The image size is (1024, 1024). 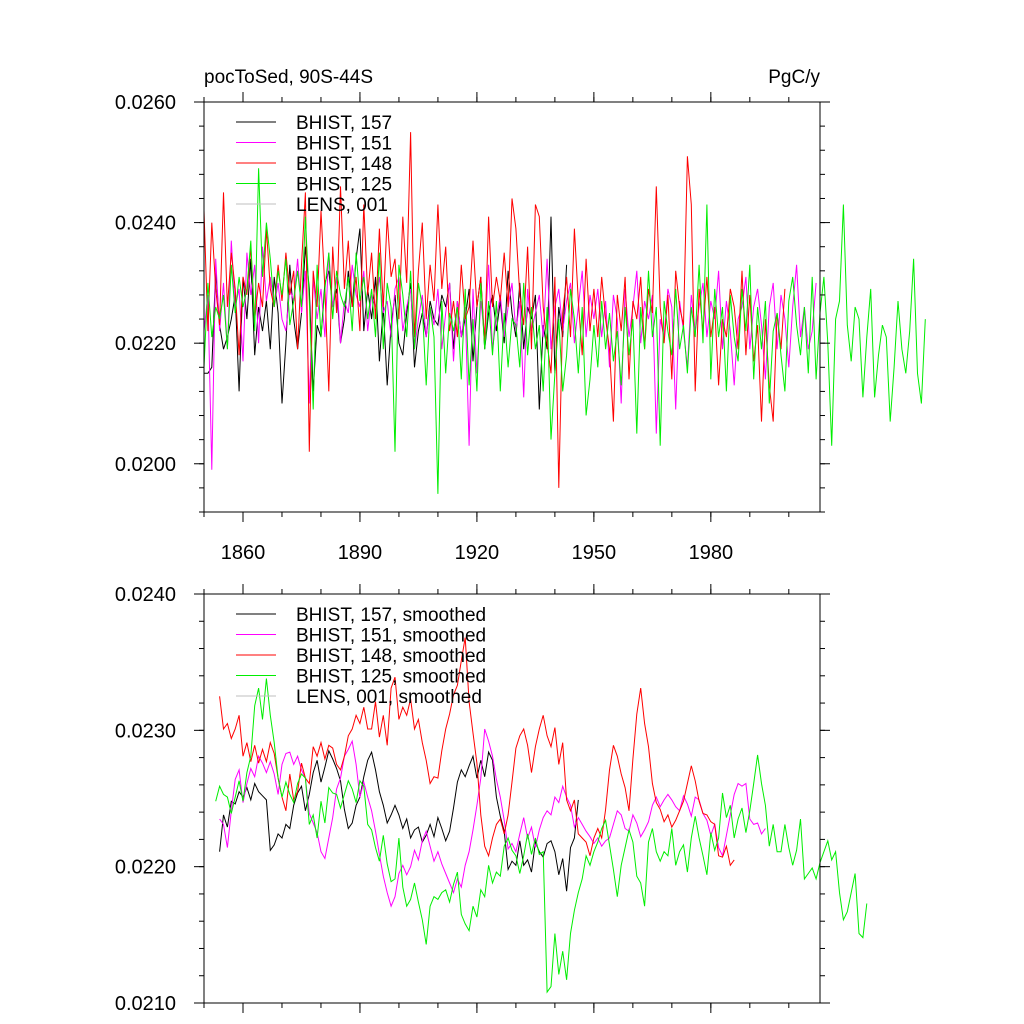 I want to click on x-tick-label: 1950, so click(x=594, y=553).